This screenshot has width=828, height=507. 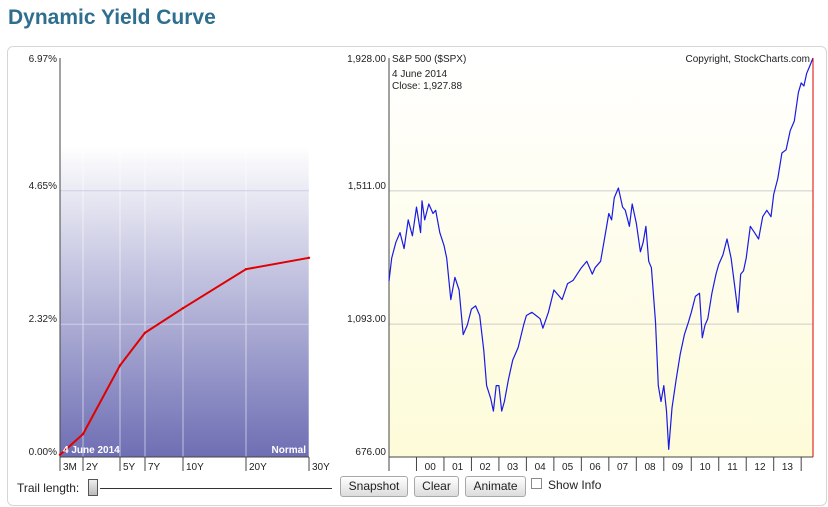 What do you see at coordinates (258, 467) in the screenshot?
I see `yield-x-tick-label: 20Y` at bounding box center [258, 467].